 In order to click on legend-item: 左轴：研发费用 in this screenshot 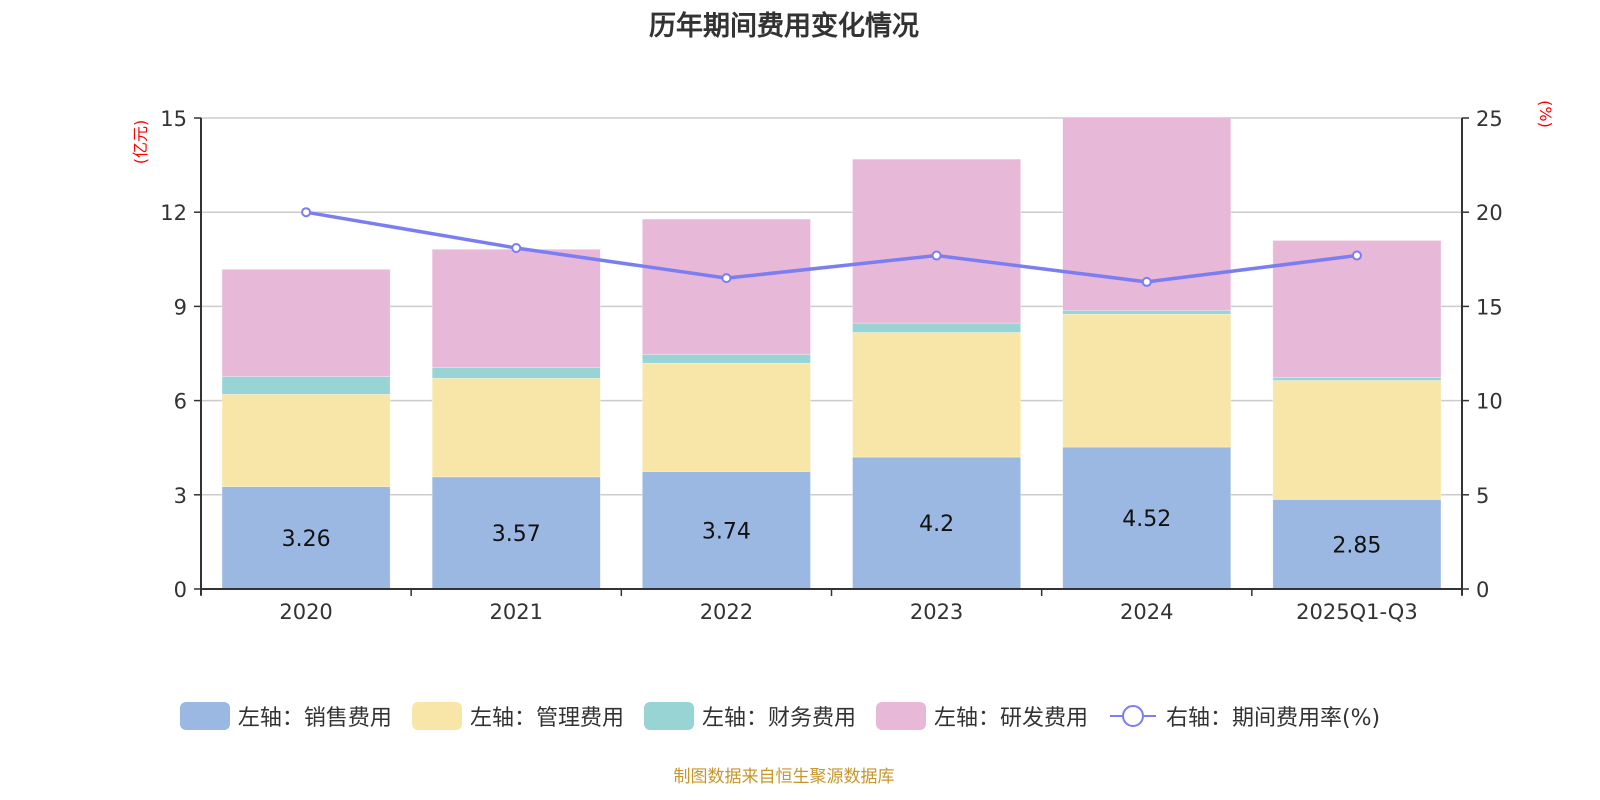, I will do `click(981, 716)`.